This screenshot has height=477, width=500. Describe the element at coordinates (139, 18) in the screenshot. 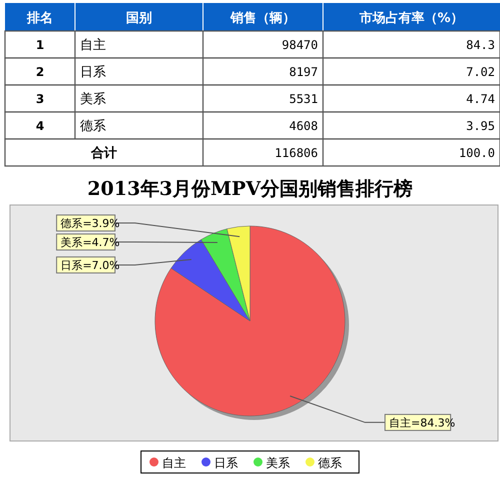

I see `text: 国别` at that location.